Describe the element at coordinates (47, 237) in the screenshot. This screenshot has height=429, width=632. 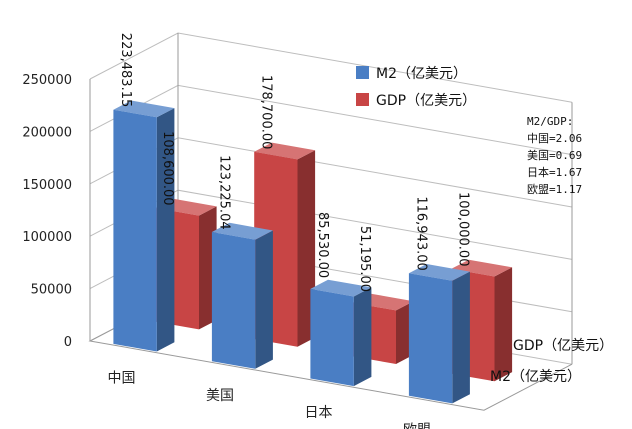
I see `y-tick-label: 100000` at that location.